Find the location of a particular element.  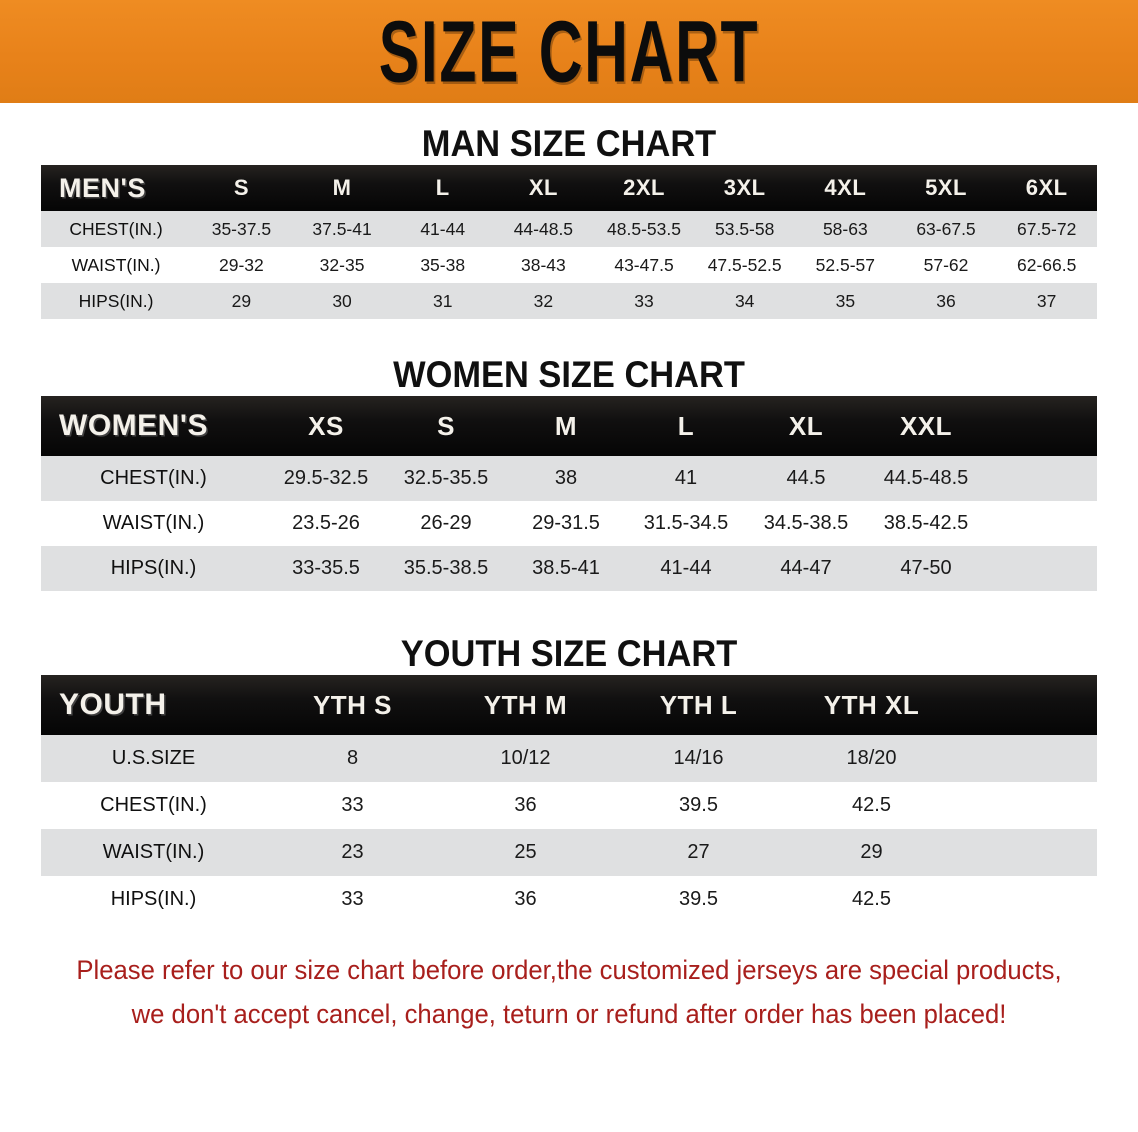

women-row-label-chest: CHEST(IN.) is located at coordinates (153, 478).